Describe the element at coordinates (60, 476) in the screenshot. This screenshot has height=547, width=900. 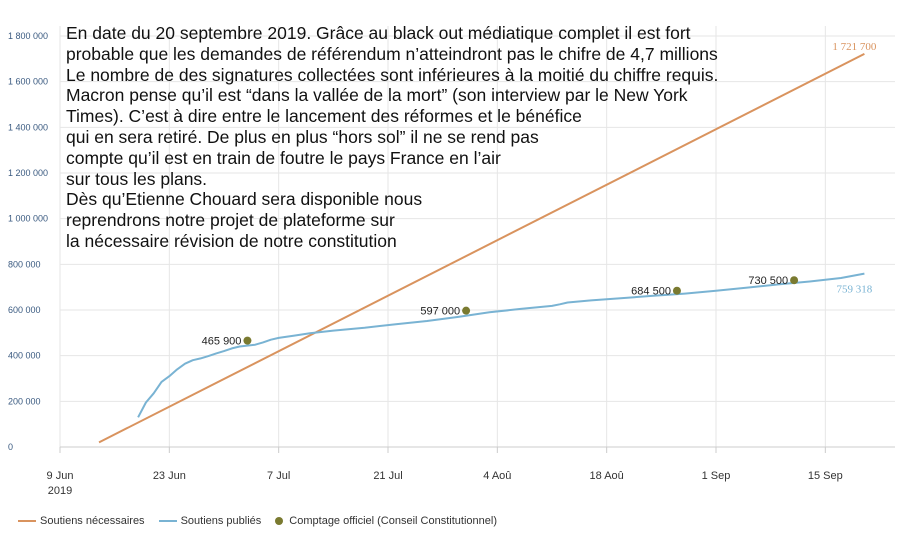
I see `x-tick-label: 9 Jun` at that location.